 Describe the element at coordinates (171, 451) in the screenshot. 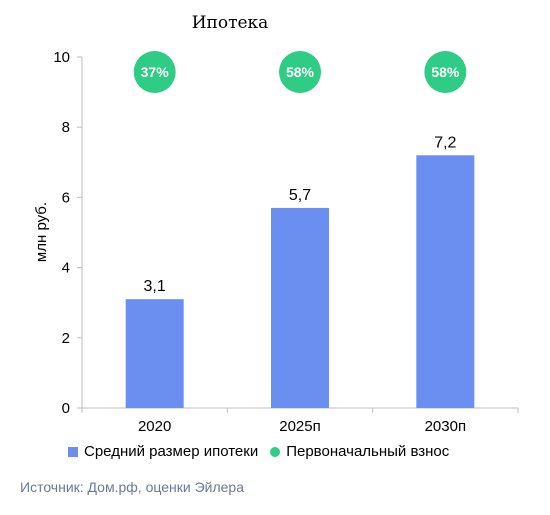

I see `legend-label-mortgage: Средний размер ипотеки` at that location.